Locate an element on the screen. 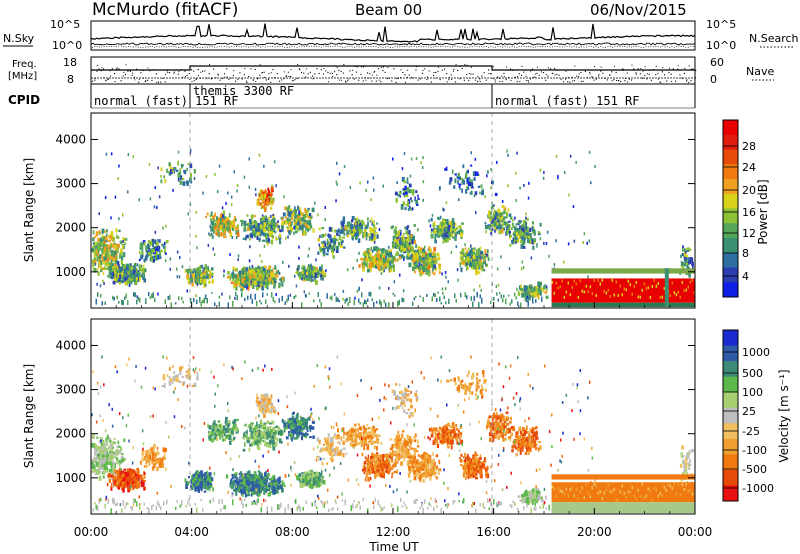 This screenshot has height=554, width=800. nave-tick-top: 60 is located at coordinates (717, 62).